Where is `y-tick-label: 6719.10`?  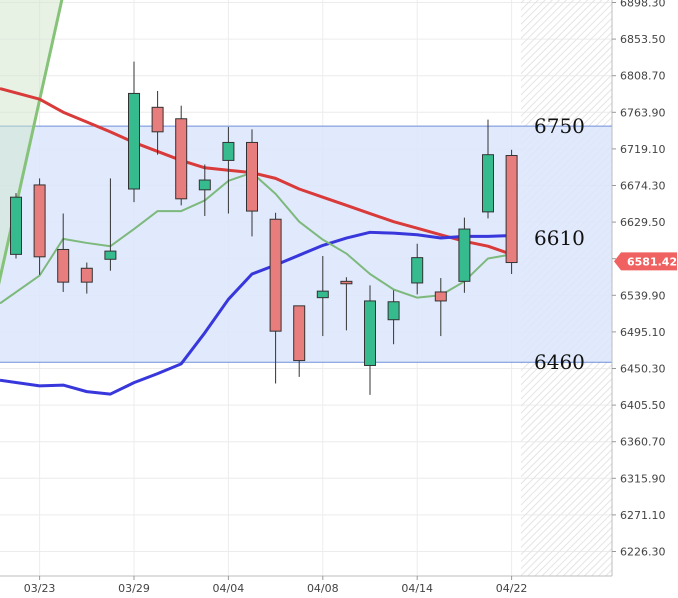 y-tick-label: 6719.10 is located at coordinates (643, 149).